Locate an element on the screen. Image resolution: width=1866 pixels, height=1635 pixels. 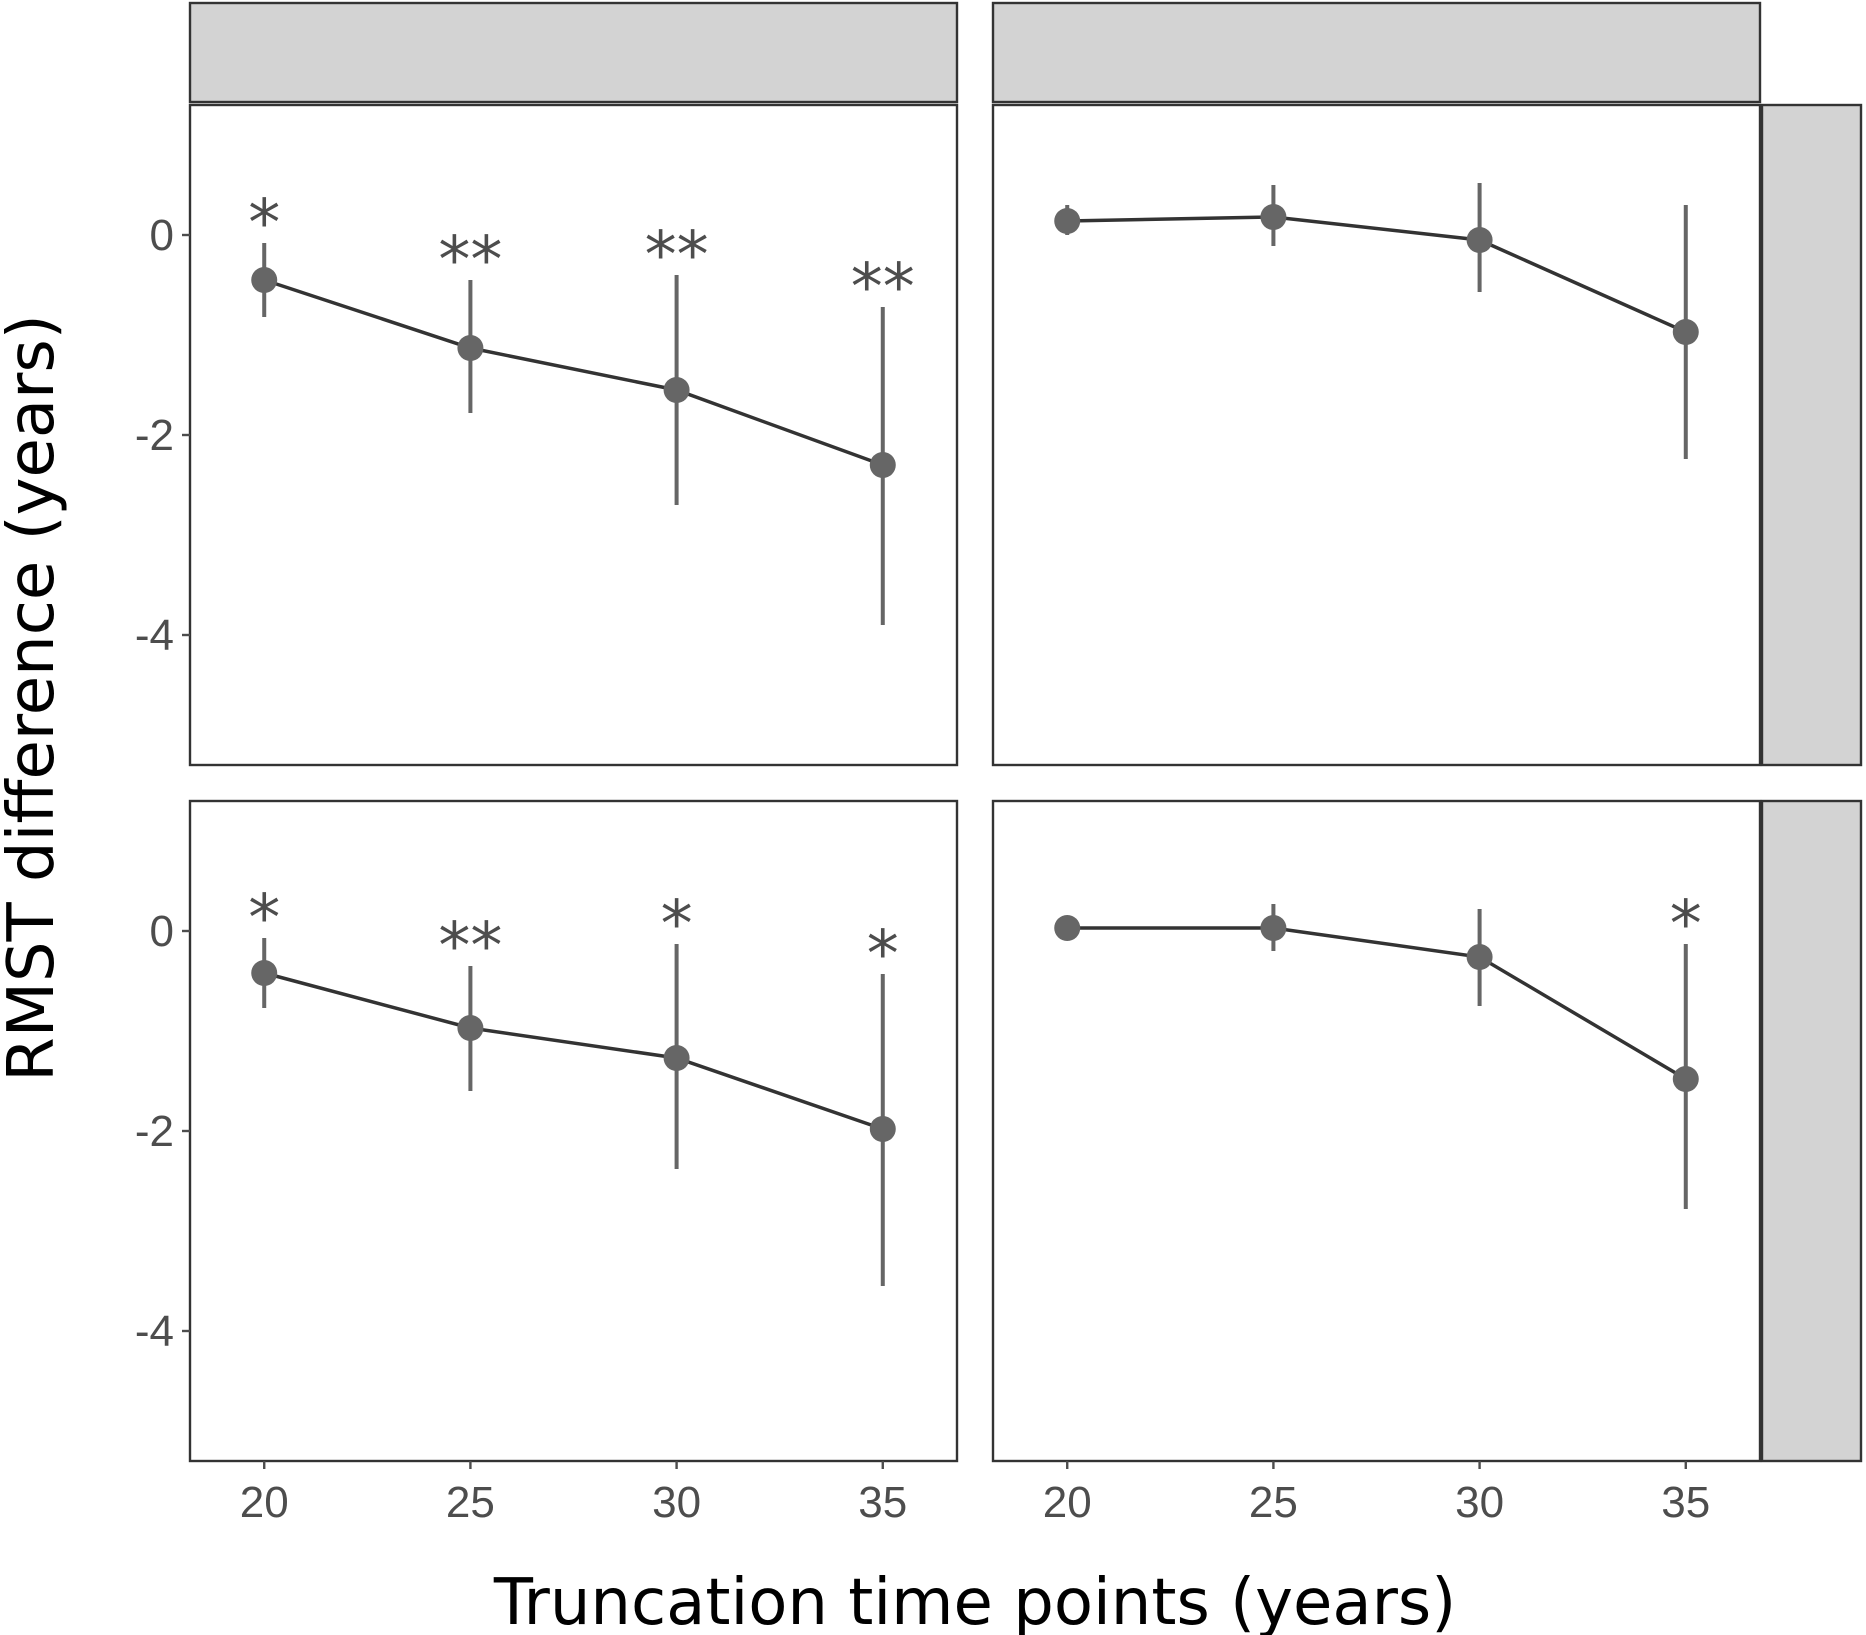
x-tick-label-right: 30 is located at coordinates (1479, 1502).